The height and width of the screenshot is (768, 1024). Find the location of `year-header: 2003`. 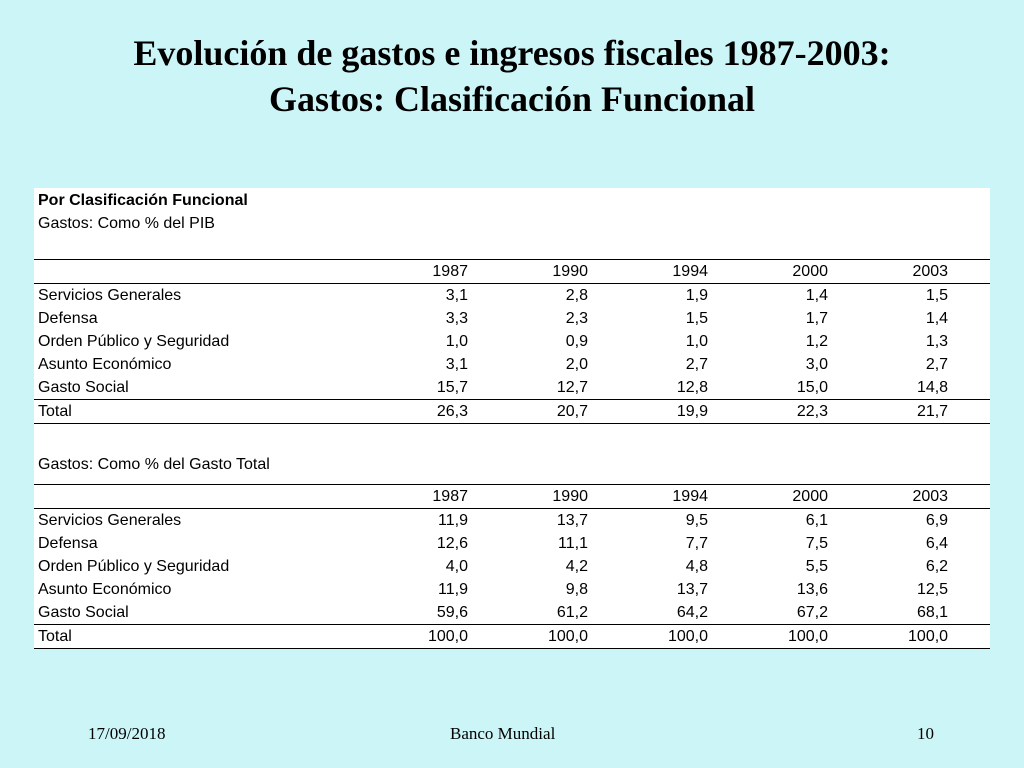

year-header: 2003 is located at coordinates (930, 496).